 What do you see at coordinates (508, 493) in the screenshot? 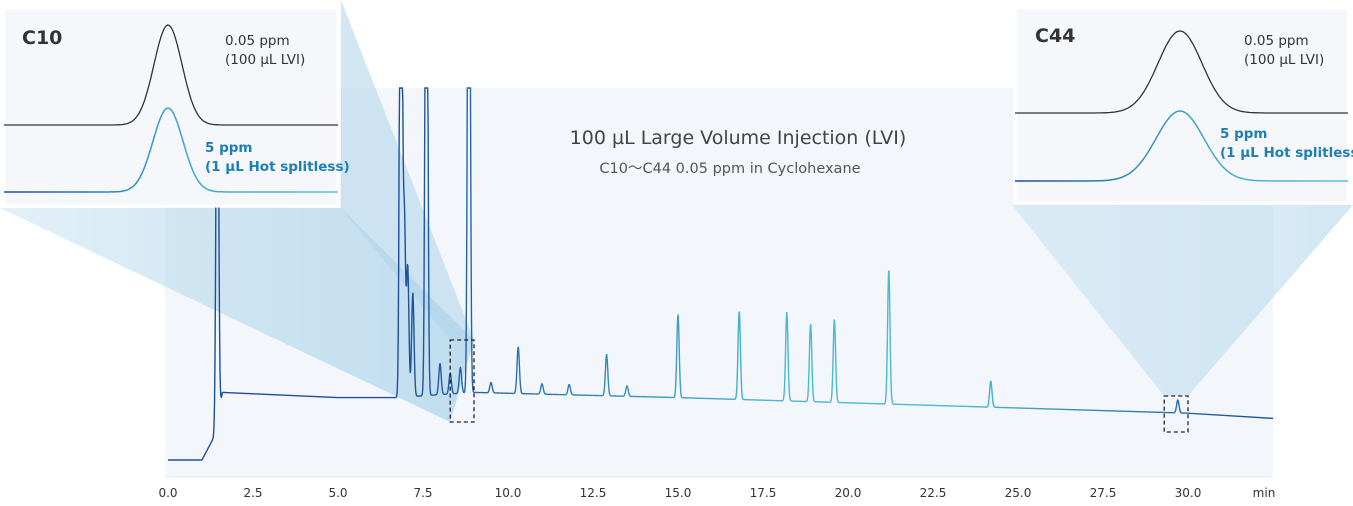
I see `x-tick-label-4: 10.0` at bounding box center [508, 493].